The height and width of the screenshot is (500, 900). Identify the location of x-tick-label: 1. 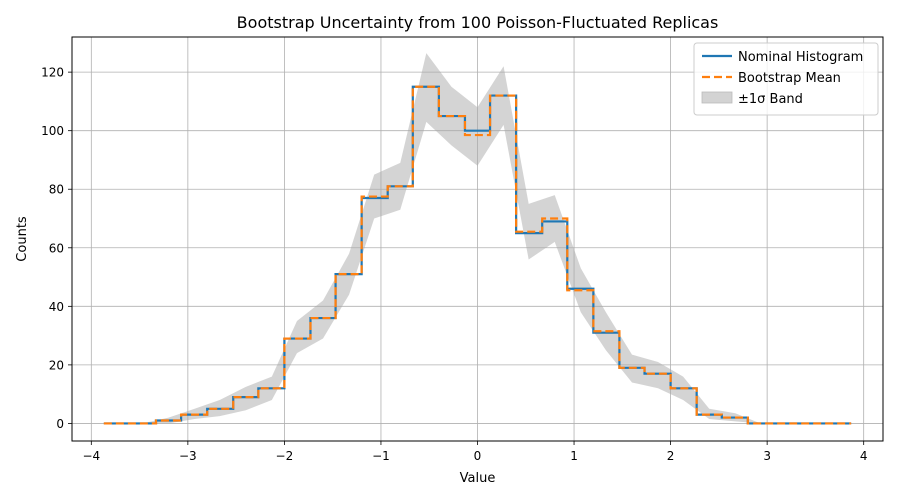
(574, 456).